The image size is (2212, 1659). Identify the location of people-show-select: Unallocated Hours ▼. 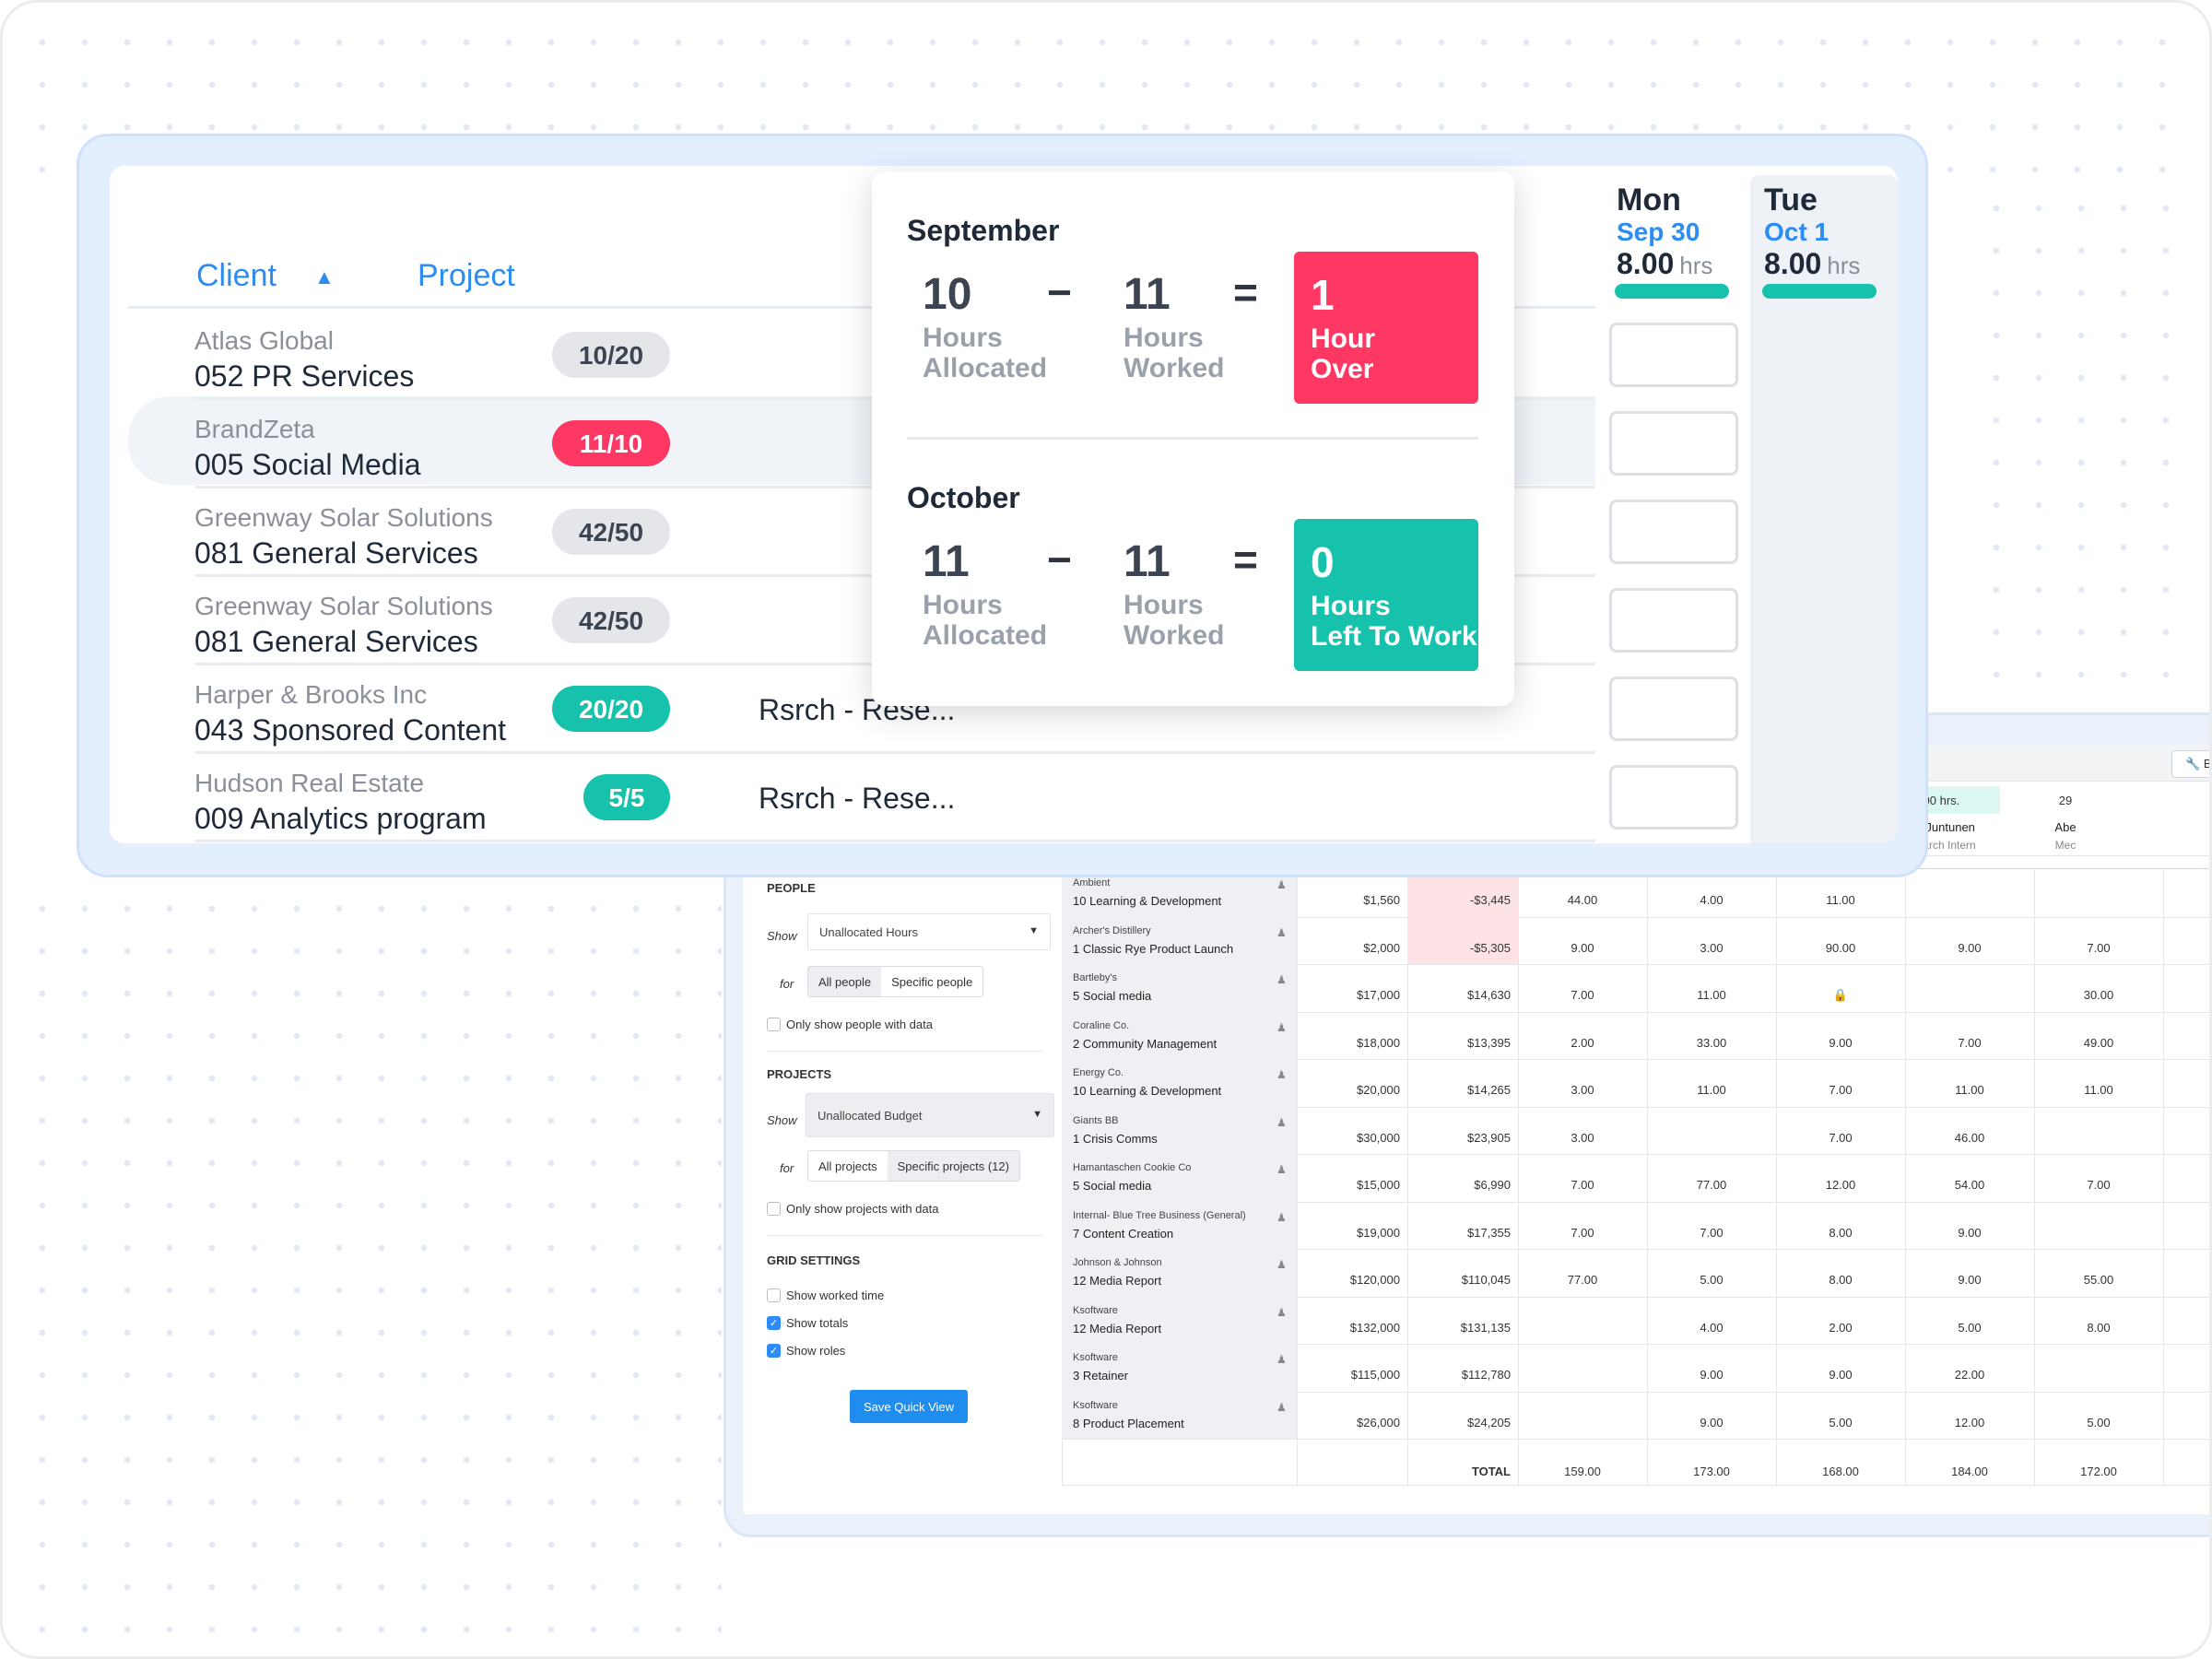
(929, 931).